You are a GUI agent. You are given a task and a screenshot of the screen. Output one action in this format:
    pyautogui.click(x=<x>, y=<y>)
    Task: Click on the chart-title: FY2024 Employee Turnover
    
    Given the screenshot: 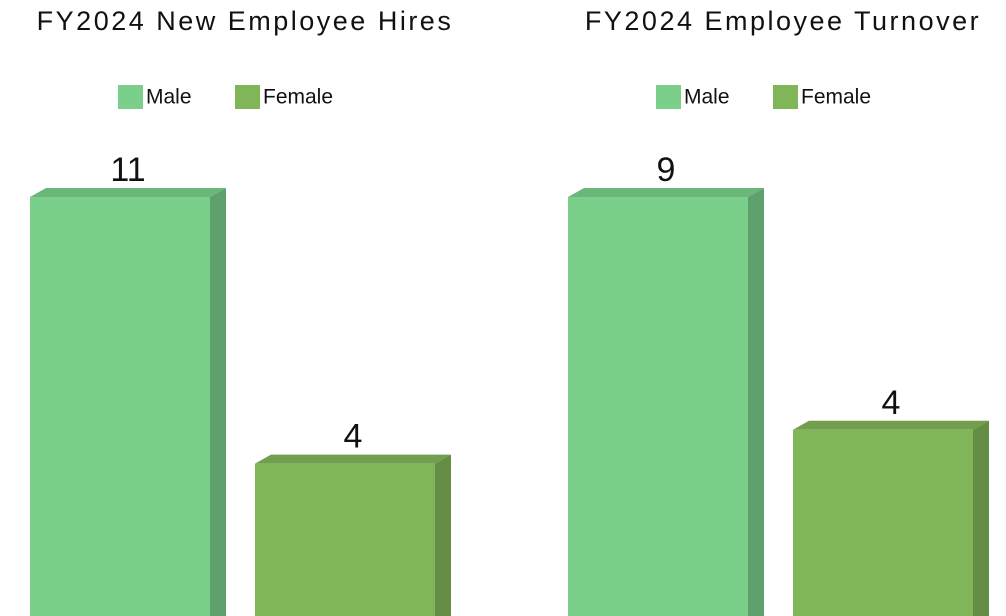 What is the action you would take?
    pyautogui.click(x=783, y=21)
    